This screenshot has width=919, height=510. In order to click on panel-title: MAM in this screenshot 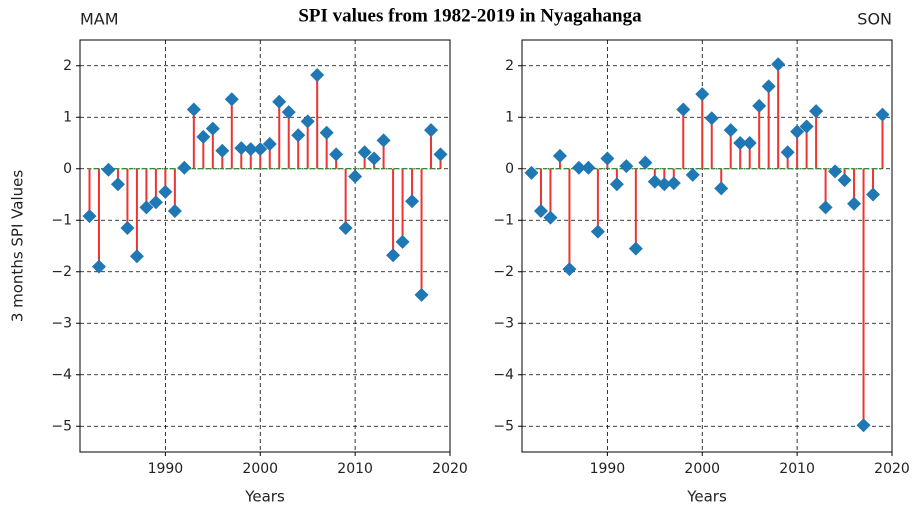, I will do `click(99, 19)`.